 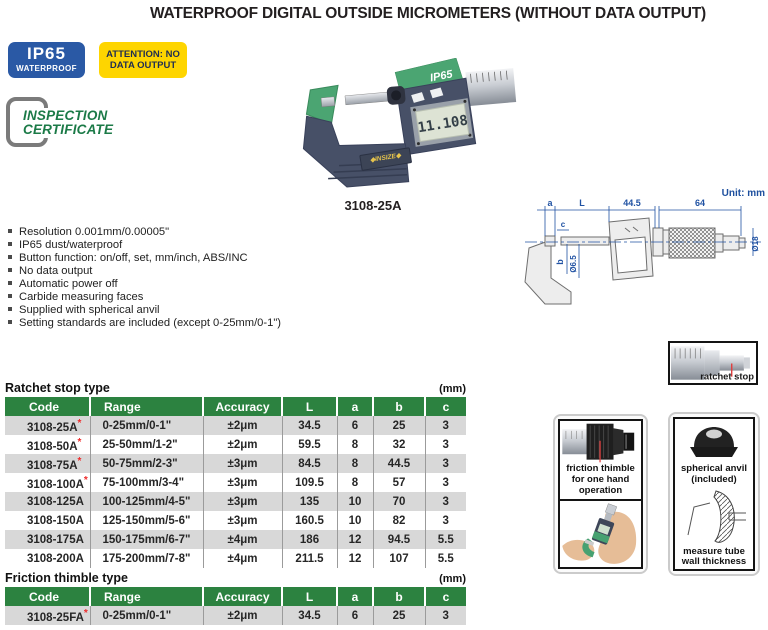 I want to click on ratchet-stop-label: ratchet stop, so click(x=727, y=376).